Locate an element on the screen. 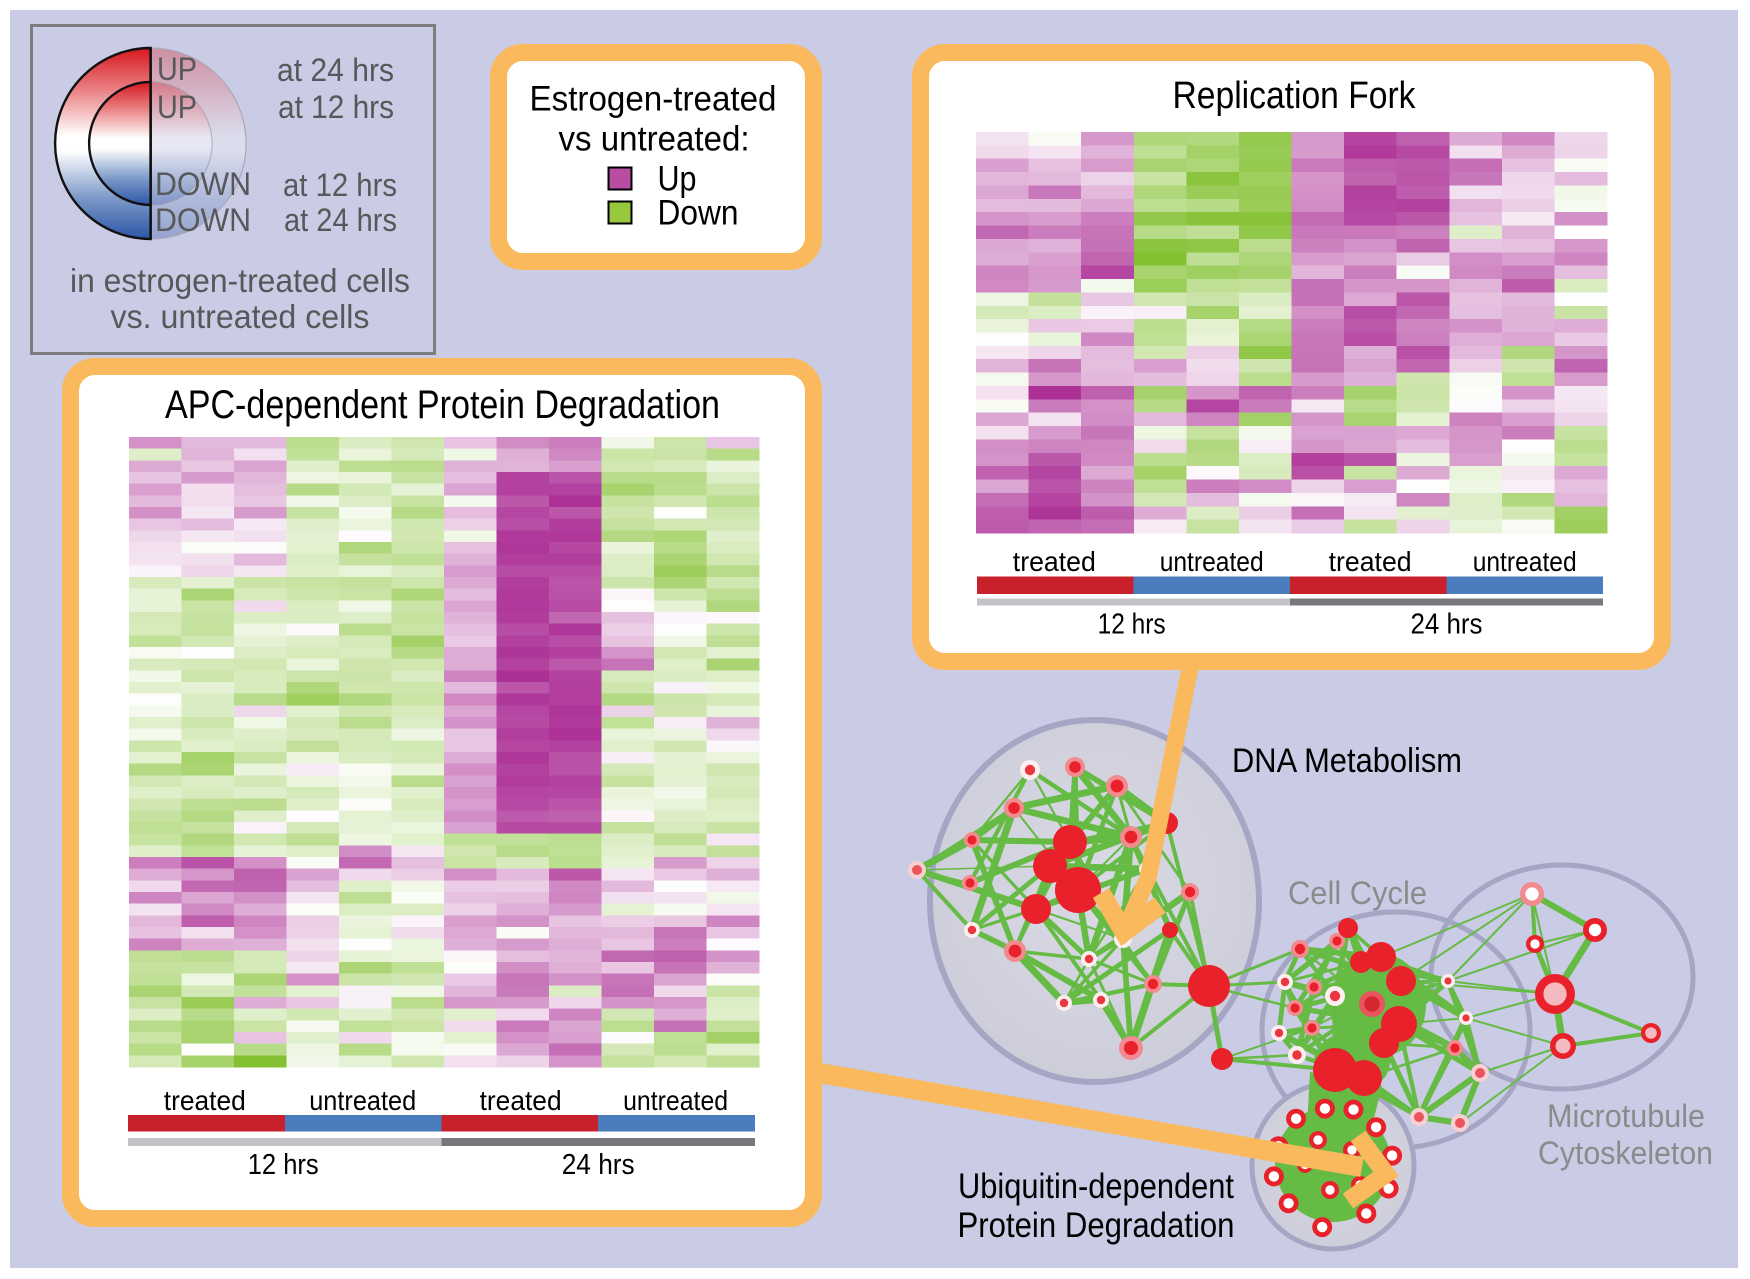 Image resolution: width=1750 pixels, height=1279 pixels. svg-text: vs. untreated cells is located at coordinates (240, 316).